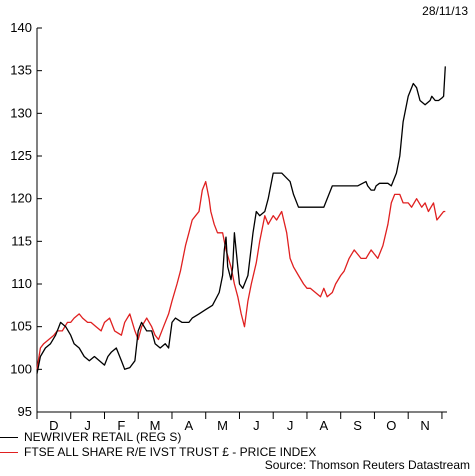 This screenshot has height=476, width=475. What do you see at coordinates (424, 425) in the screenshot?
I see `x-tick-label: N` at bounding box center [424, 425].